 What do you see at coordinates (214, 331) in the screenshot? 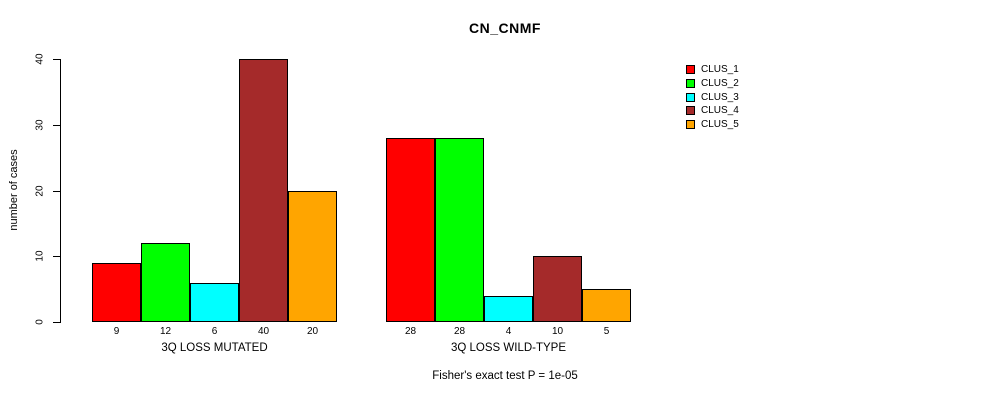
I see `bar-value-label: 6` at bounding box center [214, 331].